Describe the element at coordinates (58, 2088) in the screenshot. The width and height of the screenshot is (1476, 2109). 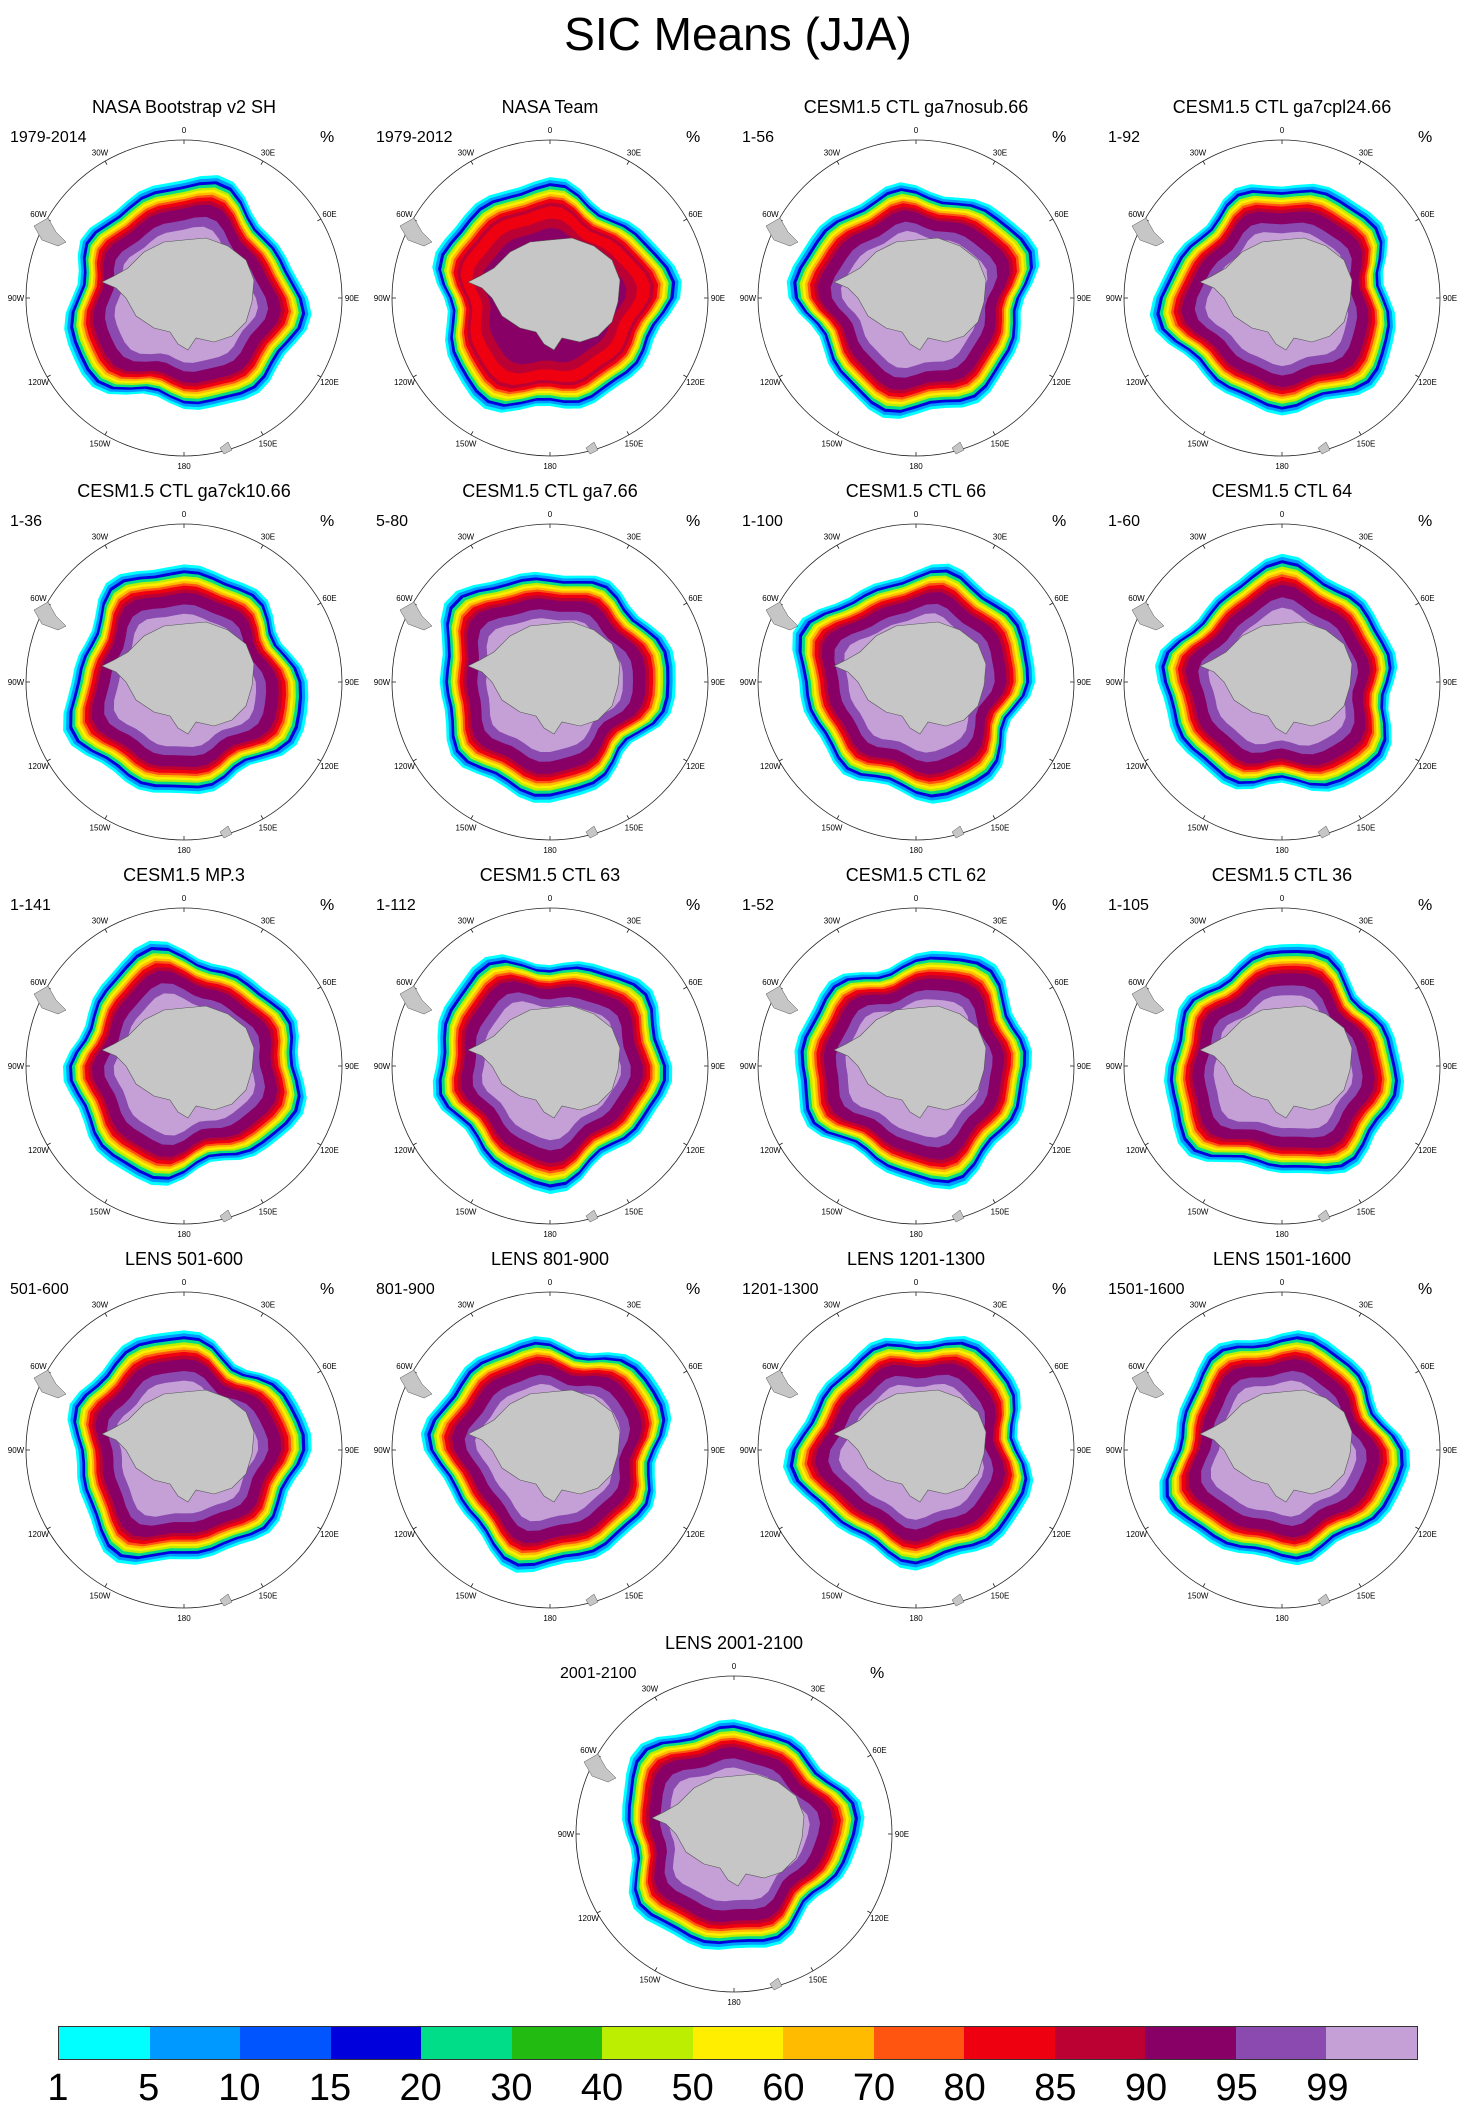
I see `colorbar-label: 1` at that location.